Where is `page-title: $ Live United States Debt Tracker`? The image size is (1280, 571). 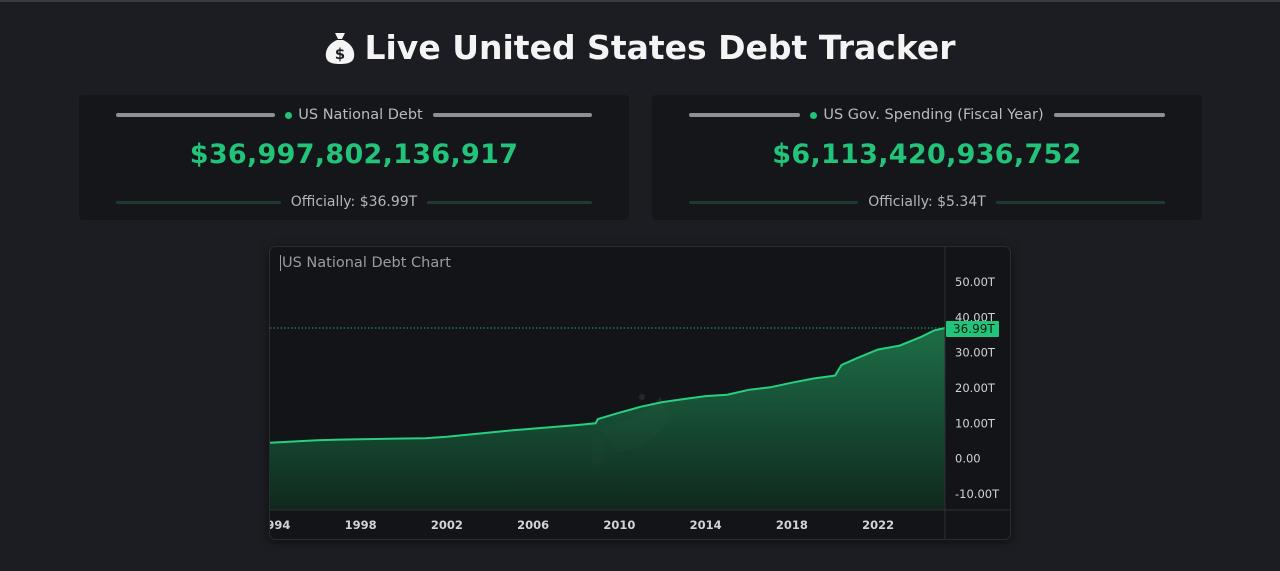 page-title: $ Live United States Debt Tracker is located at coordinates (640, 47).